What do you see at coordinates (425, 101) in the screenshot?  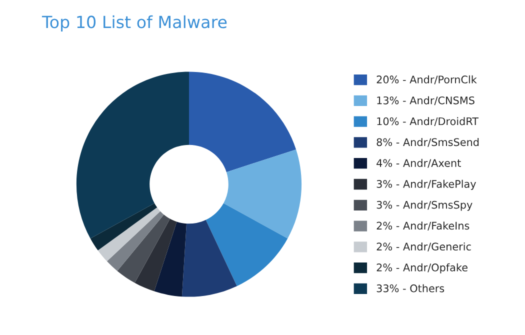 I see `legend-label: 13% - Andr/CNSMS` at bounding box center [425, 101].